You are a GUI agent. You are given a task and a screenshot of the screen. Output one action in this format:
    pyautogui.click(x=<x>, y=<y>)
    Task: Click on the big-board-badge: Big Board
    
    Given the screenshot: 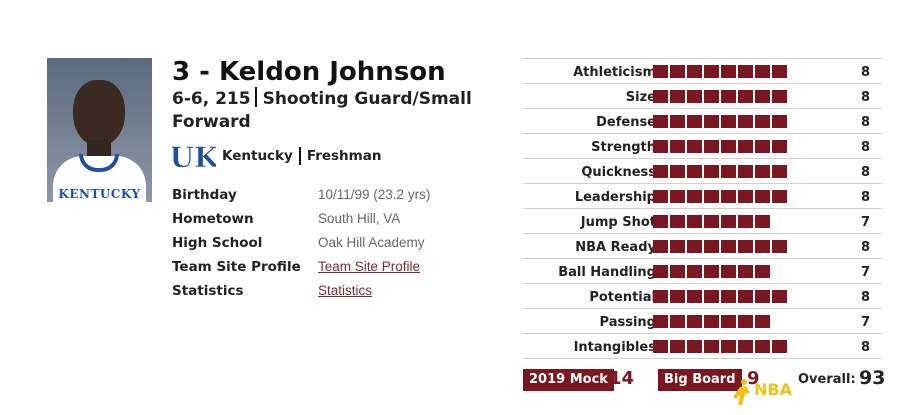 What is the action you would take?
    pyautogui.click(x=700, y=380)
    